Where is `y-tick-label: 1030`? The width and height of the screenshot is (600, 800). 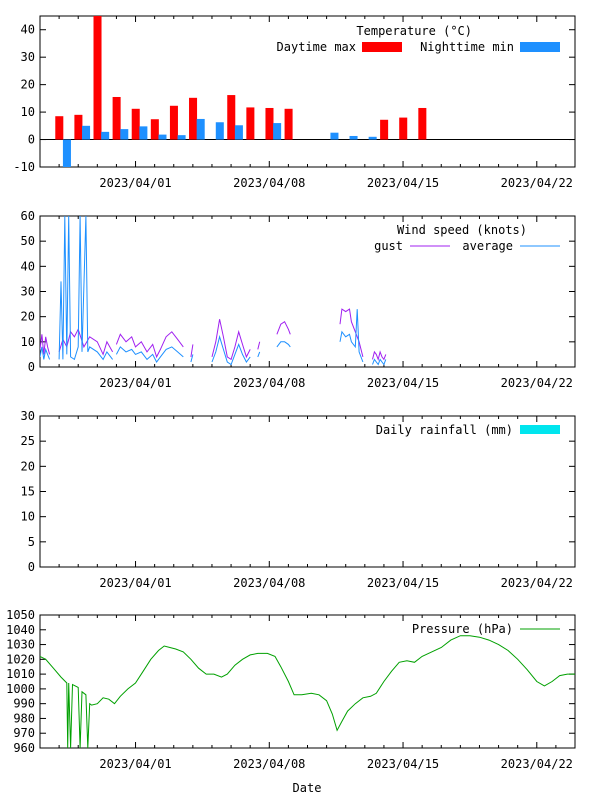 y-tick-label: 1030 is located at coordinates (20, 645).